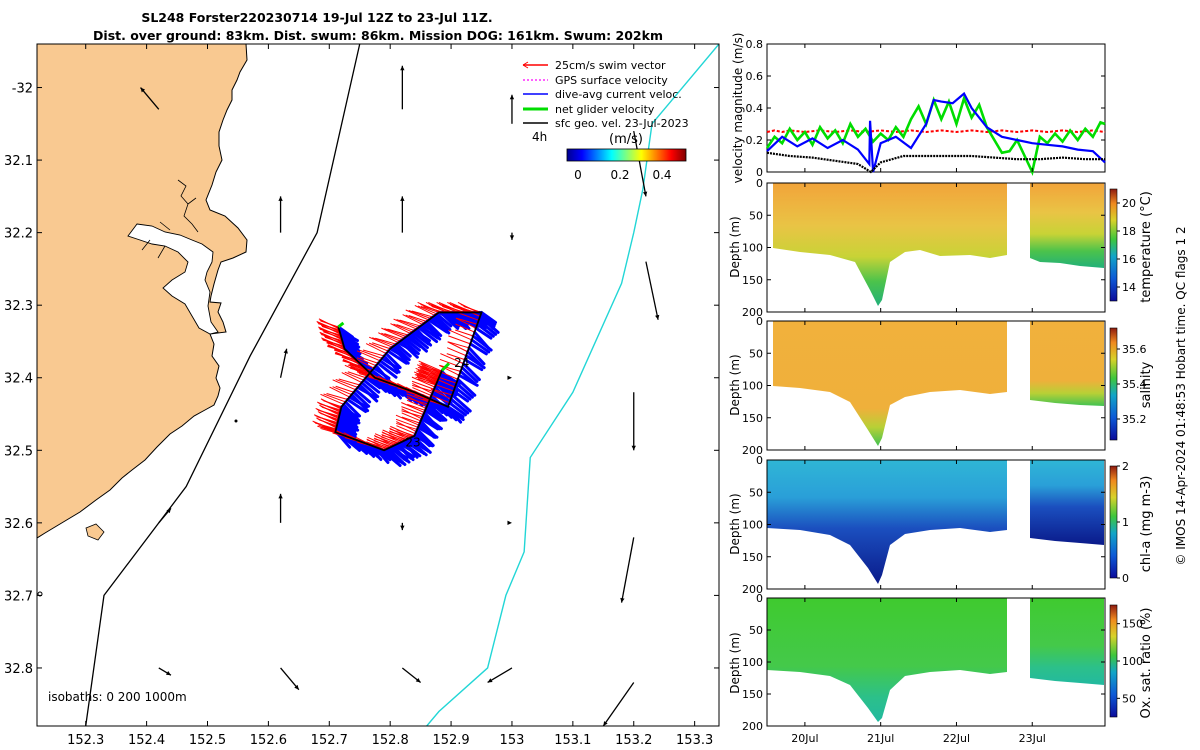 This screenshot has height=750, width=1200. What do you see at coordinates (173, 279) in the screenshot?
I see `estuary` at bounding box center [173, 279].